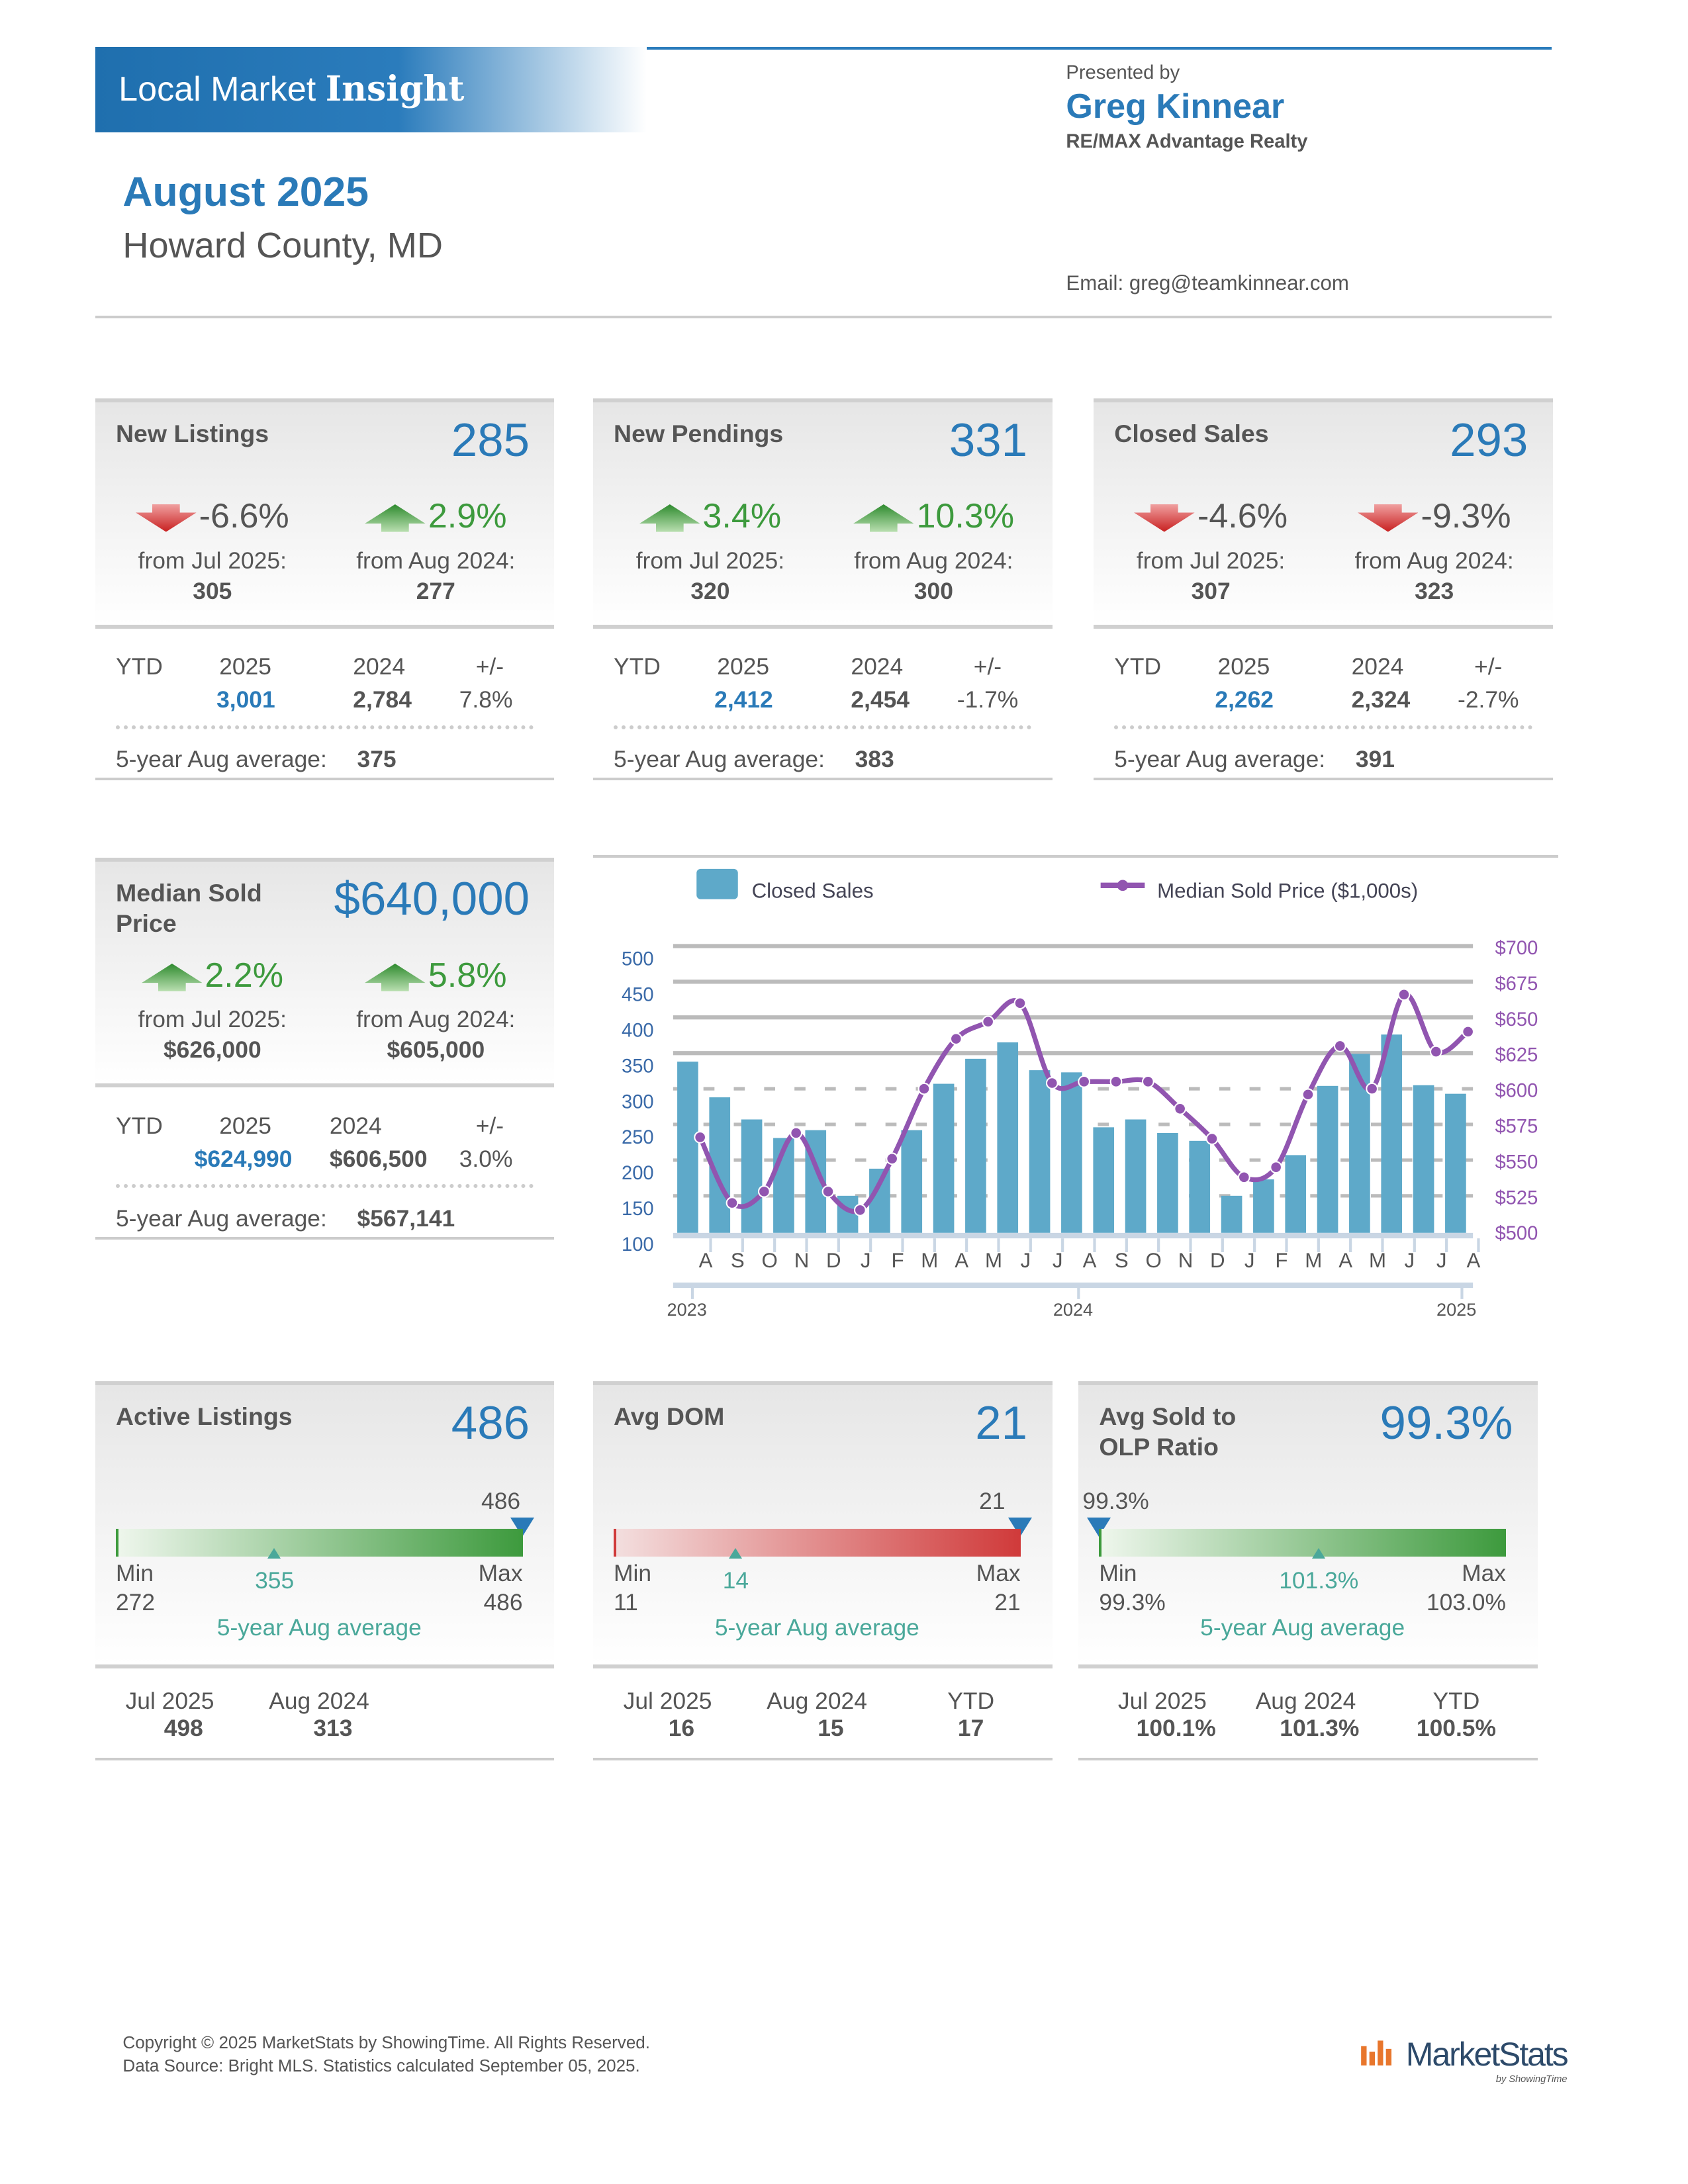 This screenshot has height=2184, width=1688. Describe the element at coordinates (638, 1137) in the screenshot. I see `left-tick-label: 250` at that location.